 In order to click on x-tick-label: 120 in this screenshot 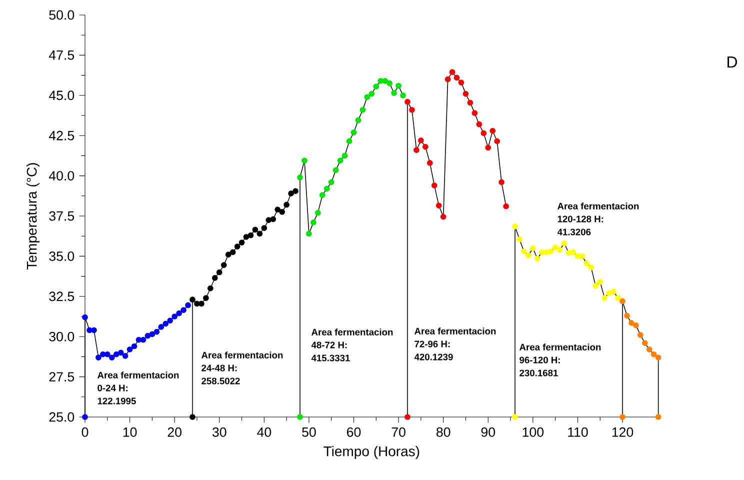, I will do `click(623, 432)`.